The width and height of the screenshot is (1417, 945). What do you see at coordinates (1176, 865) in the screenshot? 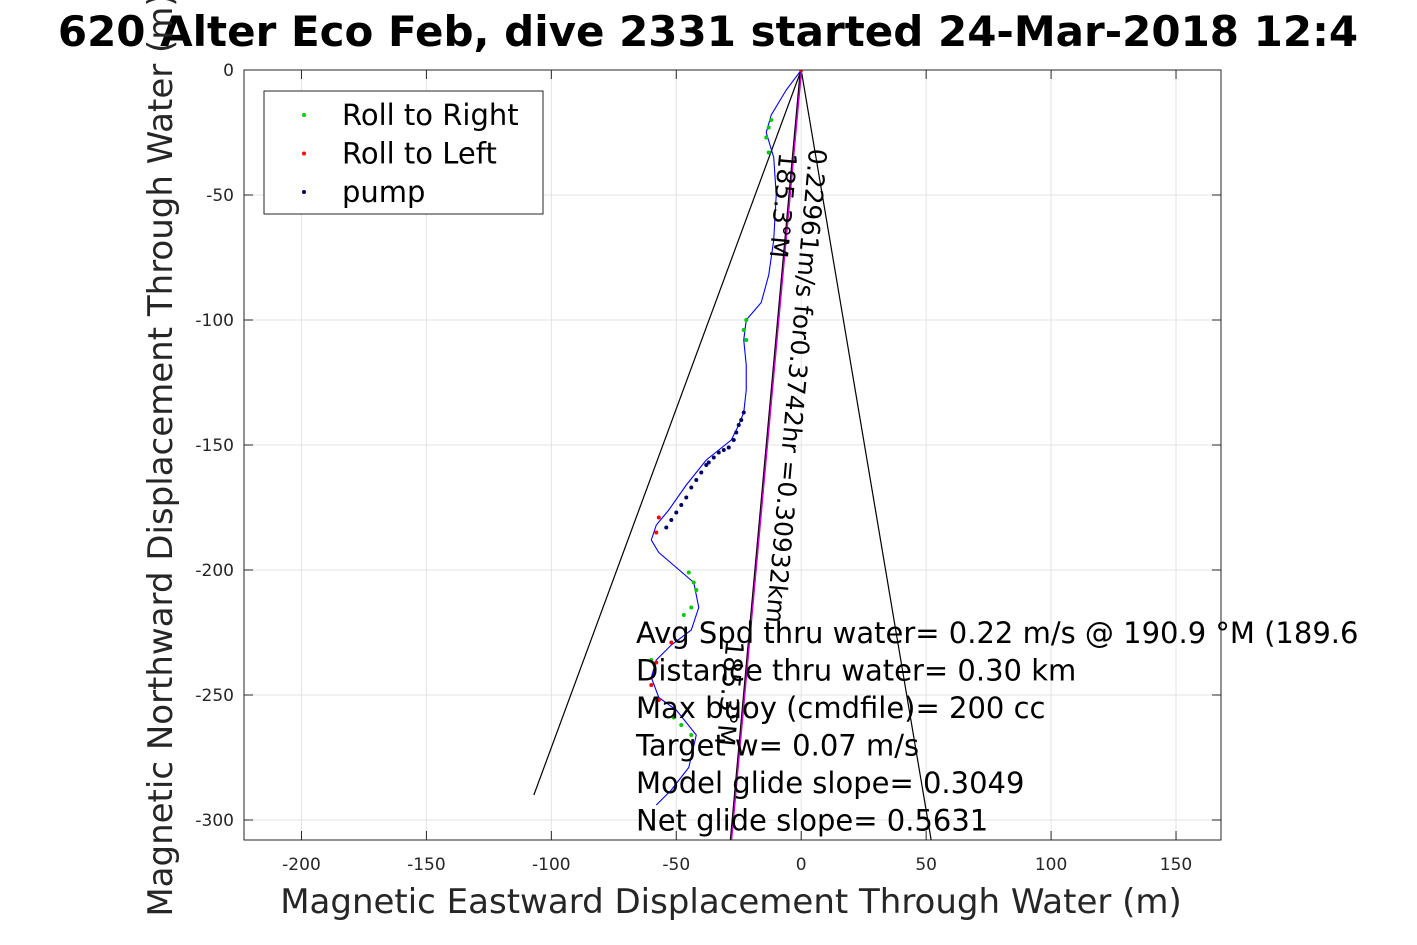
I see `x-tick-label: 150` at bounding box center [1176, 865].